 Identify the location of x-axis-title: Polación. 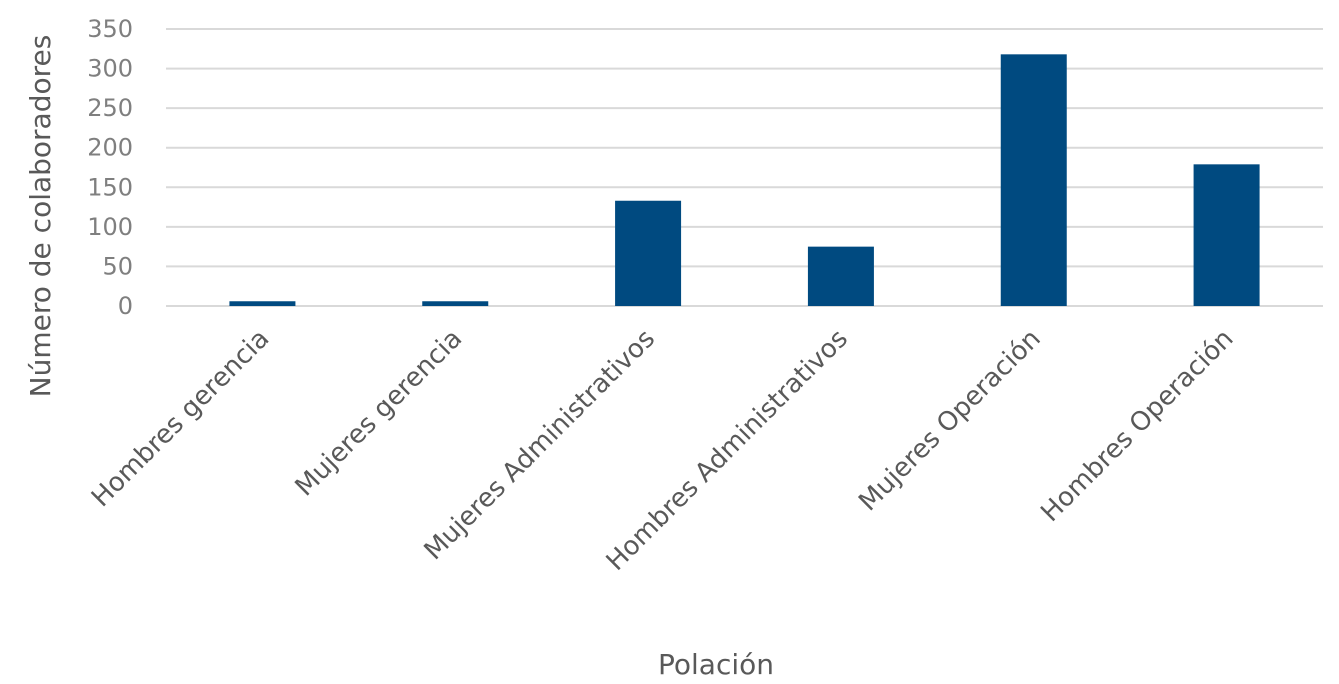
(716, 664).